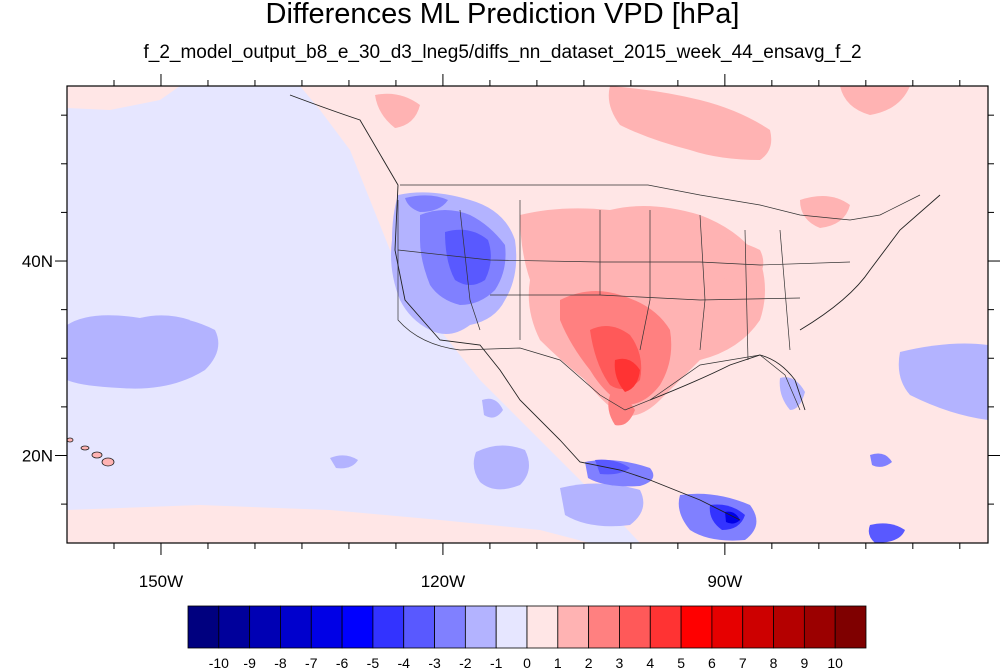 The width and height of the screenshot is (1005, 672). Describe the element at coordinates (774, 663) in the screenshot. I see `colorbar-label: 8` at that location.